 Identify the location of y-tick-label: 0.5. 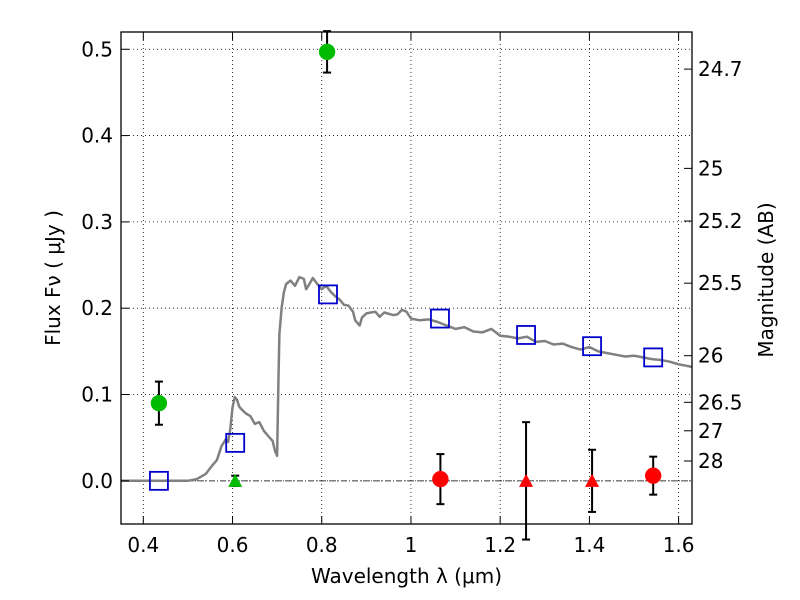
(97, 49).